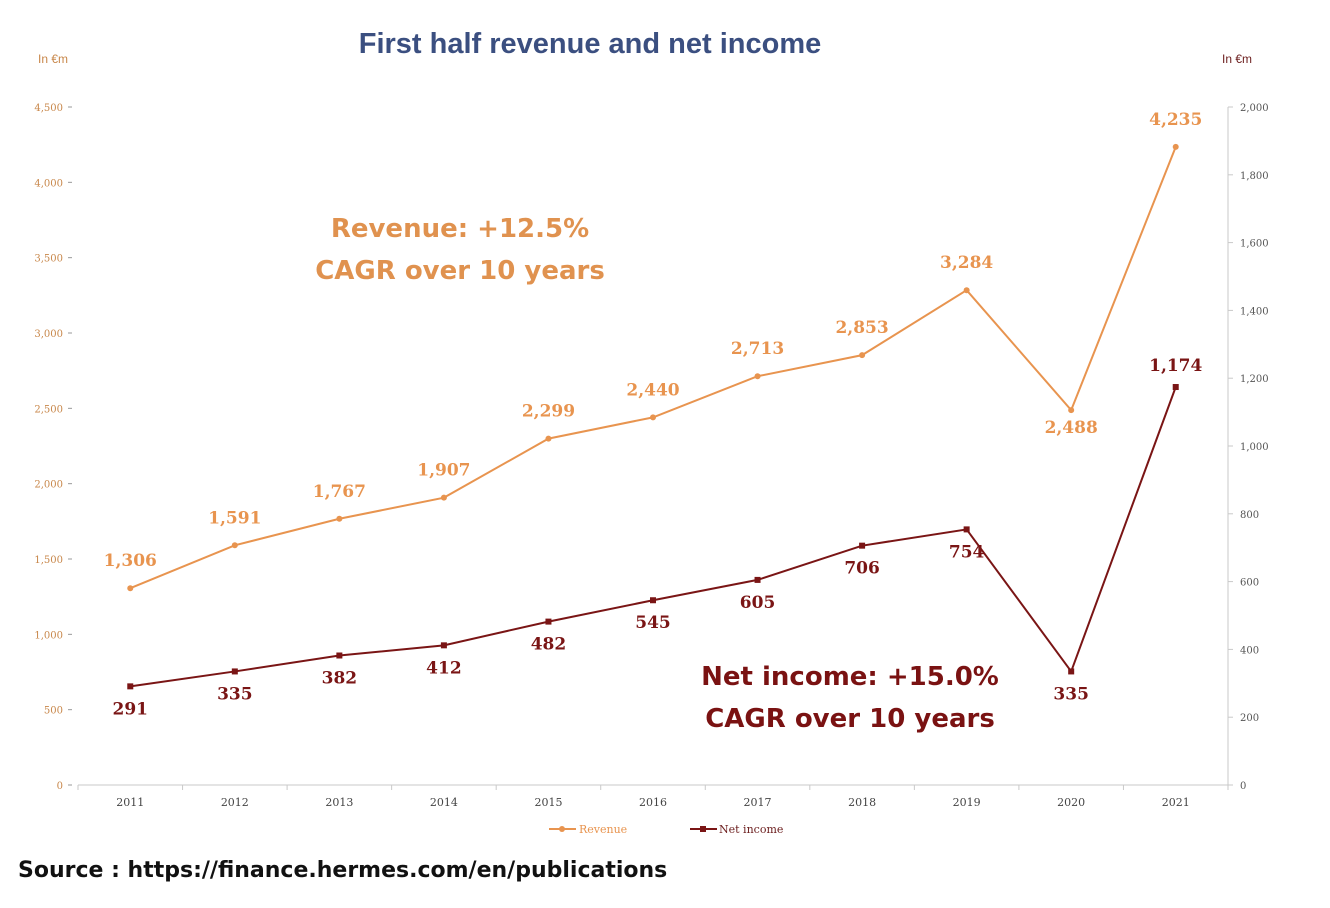  What do you see at coordinates (1175, 120) in the screenshot?
I see `revenue-data-label: 4,235` at bounding box center [1175, 120].